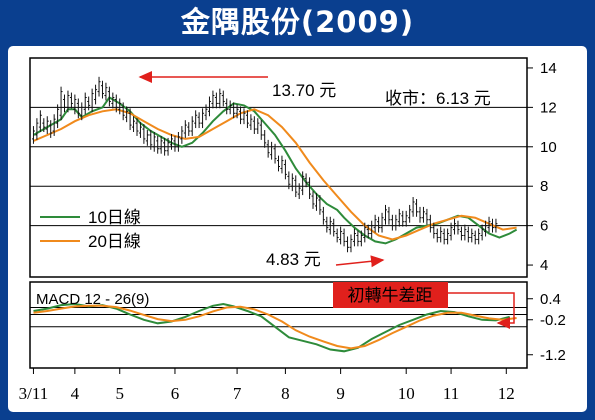  What do you see at coordinates (297, 22) in the screenshot?
I see `chart-title: 金隅股份(2009)` at bounding box center [297, 22].